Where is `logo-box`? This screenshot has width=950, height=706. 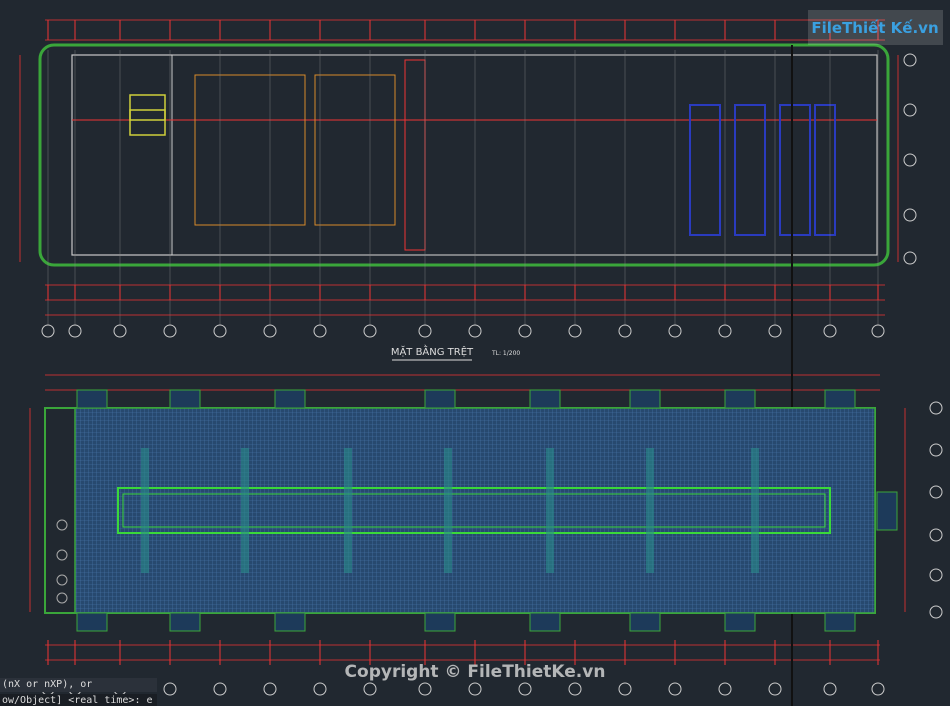 logo-box is located at coordinates (875, 27).